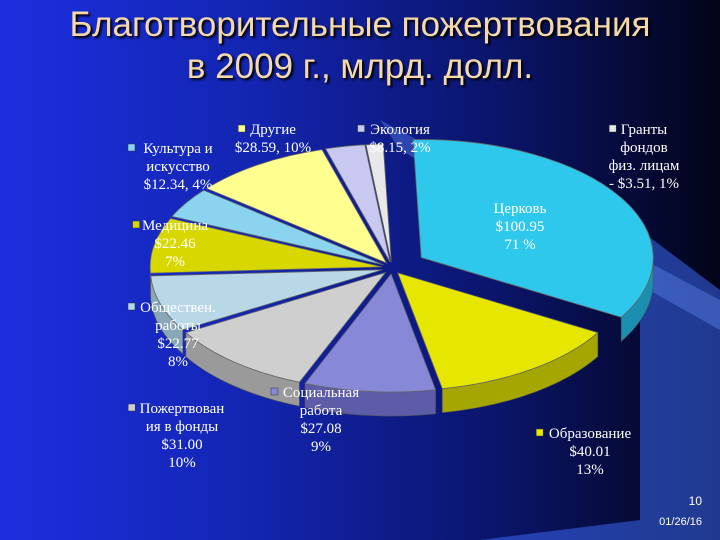 Image resolution: width=720 pixels, height=540 pixels. Describe the element at coordinates (680, 522) in the screenshot. I see `slide-date: 01/26/16` at that location.